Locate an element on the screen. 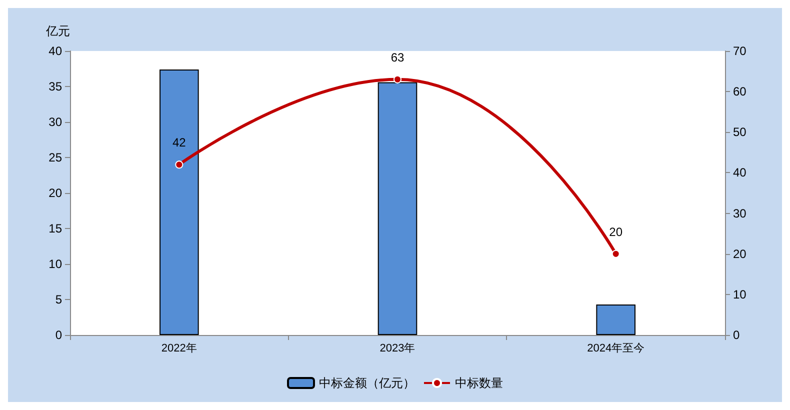 The image size is (790, 410). data-label: 42 is located at coordinates (179, 143).